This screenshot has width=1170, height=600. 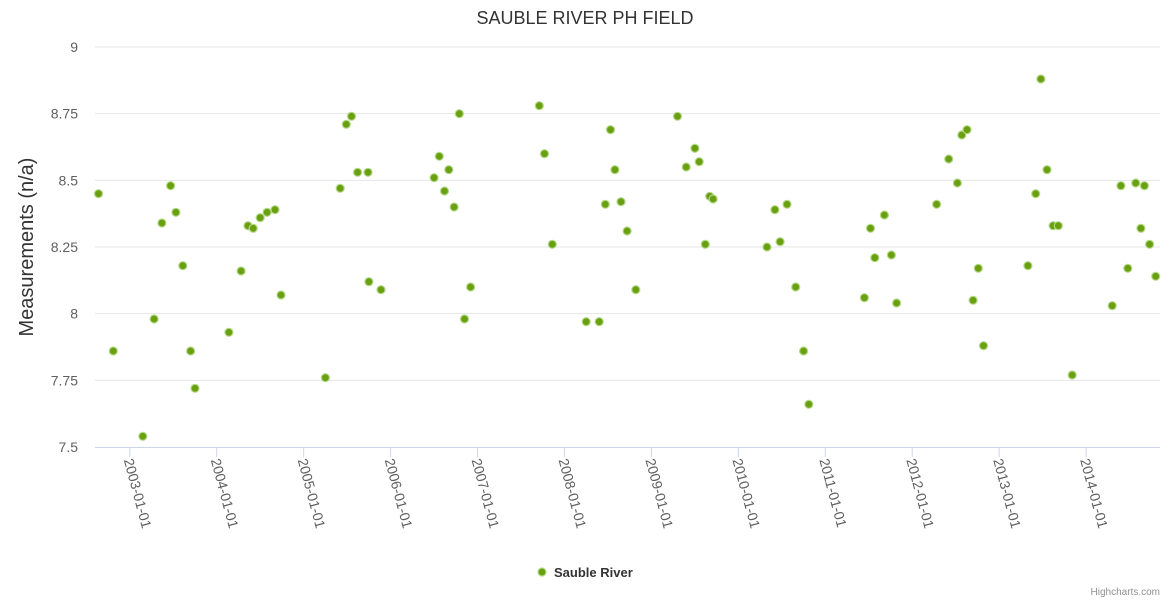 What do you see at coordinates (486, 494) in the screenshot?
I see `x-tick-label: 2007-01-01` at bounding box center [486, 494].